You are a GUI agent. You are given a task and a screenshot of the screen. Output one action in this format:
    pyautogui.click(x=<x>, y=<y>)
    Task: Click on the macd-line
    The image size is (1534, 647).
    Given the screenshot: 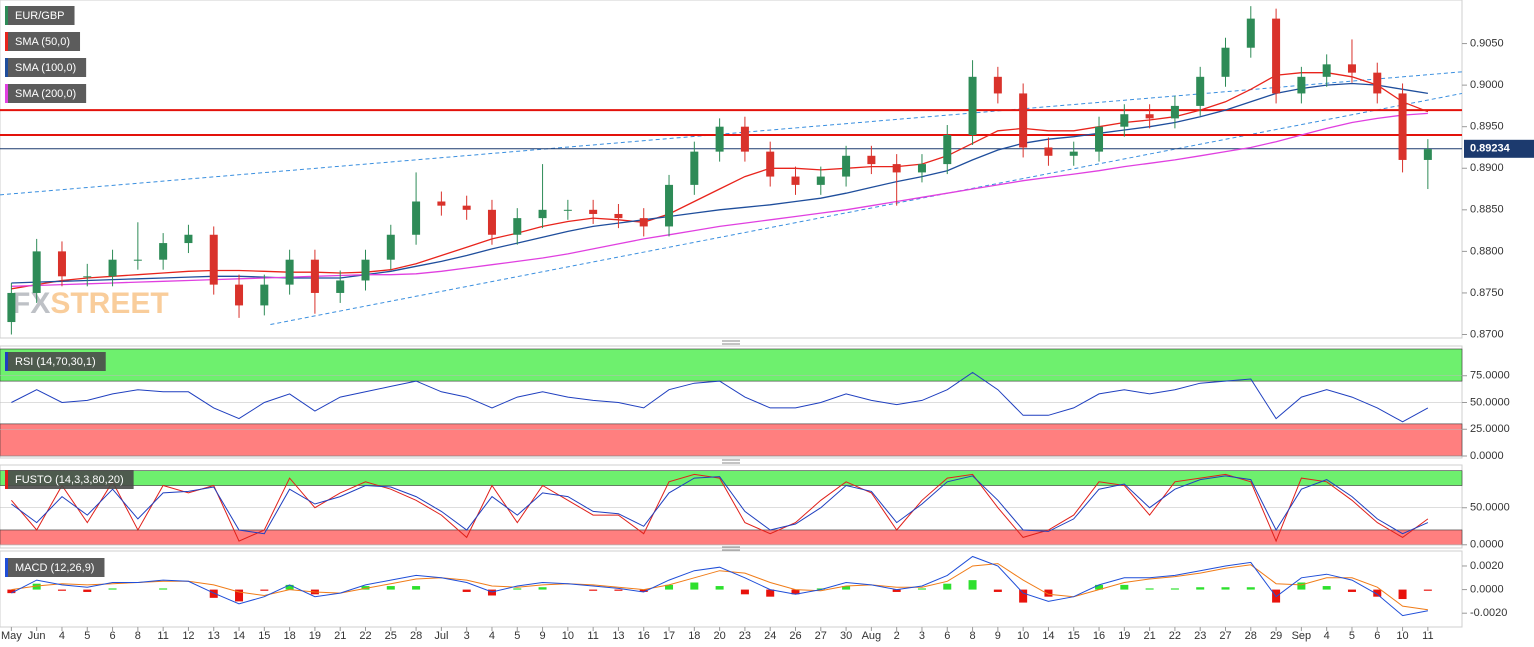 What is the action you would take?
    pyautogui.click(x=719, y=586)
    